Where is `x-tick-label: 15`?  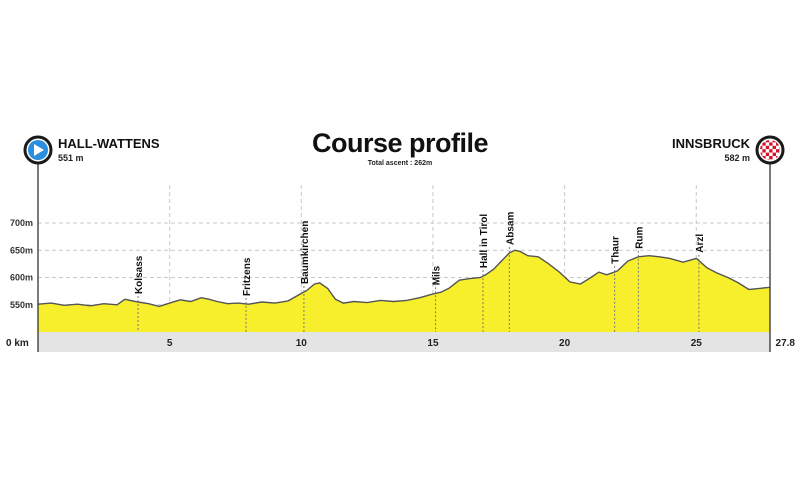
x-tick-label: 15 is located at coordinates (433, 343).